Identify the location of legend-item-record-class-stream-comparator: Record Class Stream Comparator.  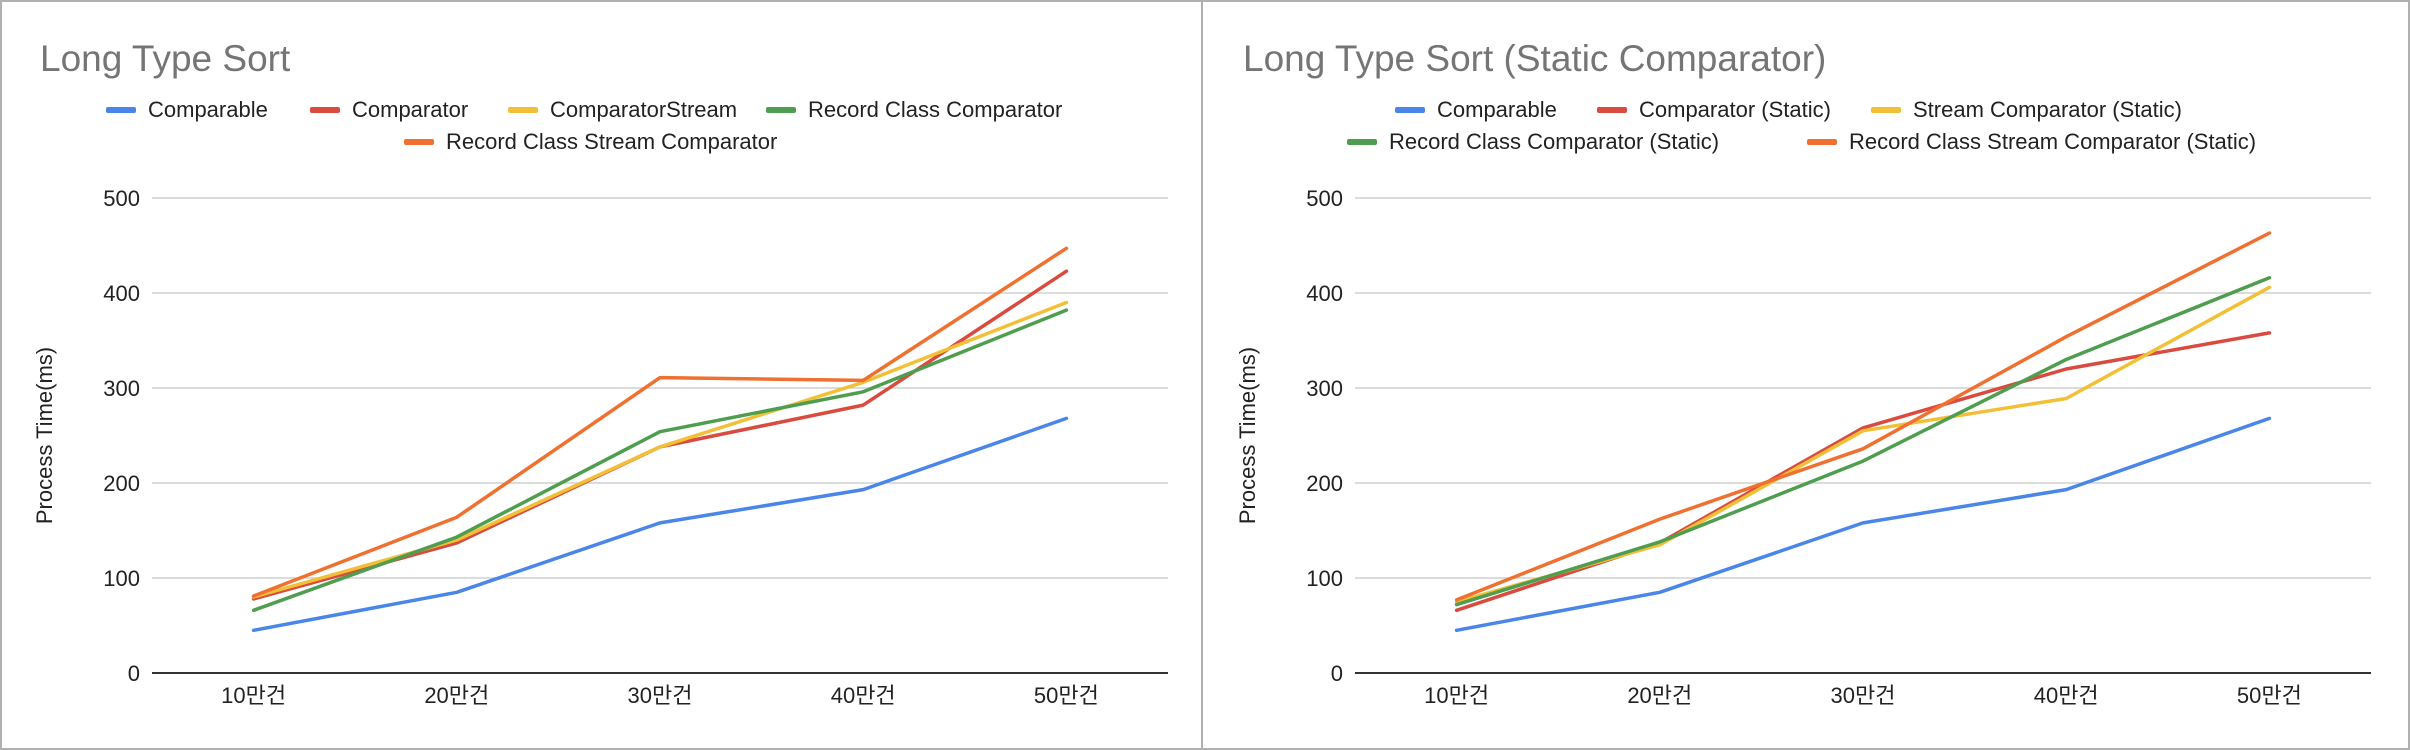
(590, 141).